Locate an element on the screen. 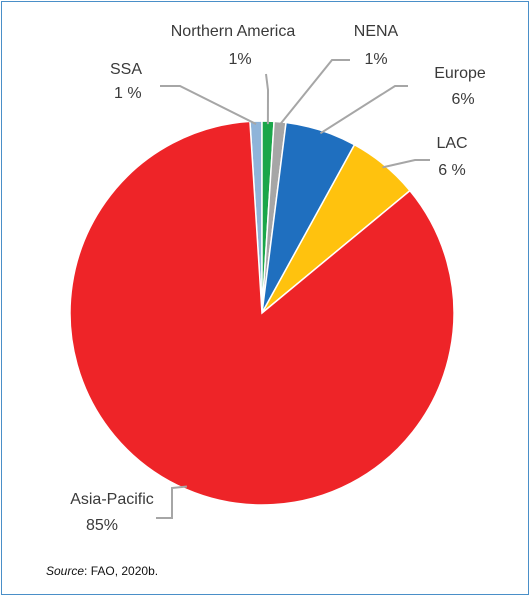 Image resolution: width=532 pixels, height=598 pixels. leader-line-nena is located at coordinates (314, 92).